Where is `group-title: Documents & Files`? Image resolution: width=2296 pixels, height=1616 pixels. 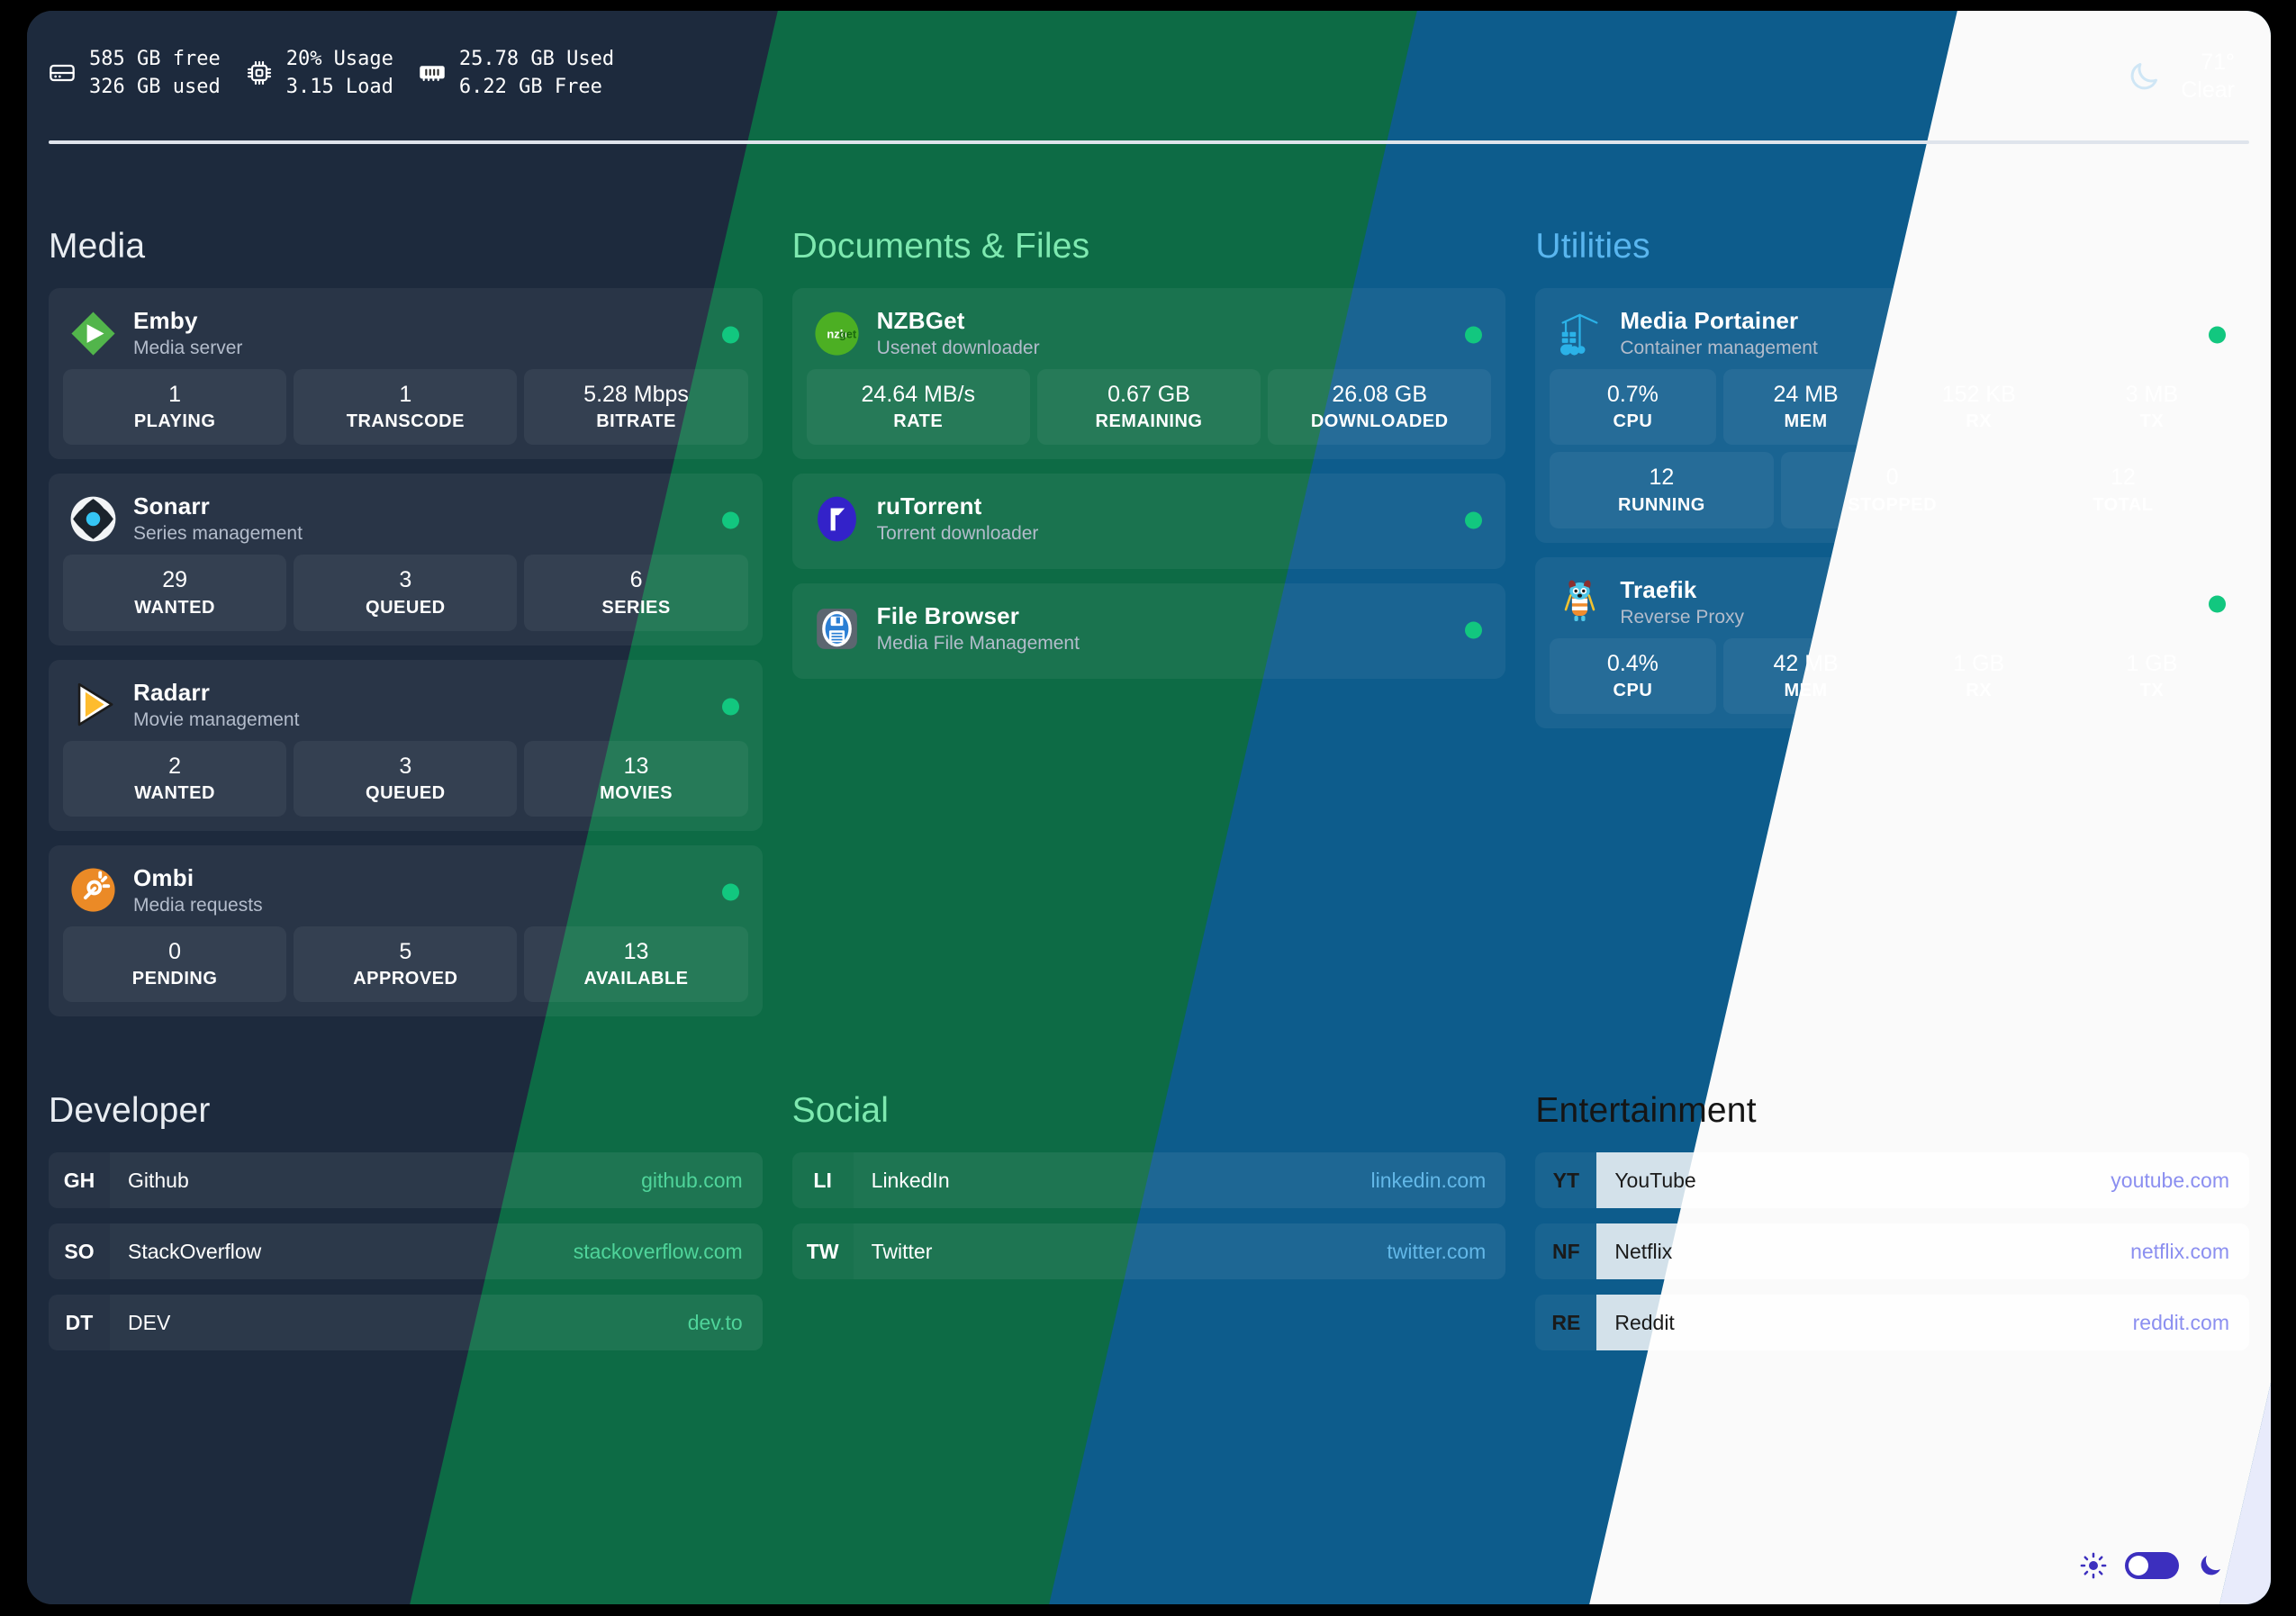
group-title: Documents & Files is located at coordinates (940, 246).